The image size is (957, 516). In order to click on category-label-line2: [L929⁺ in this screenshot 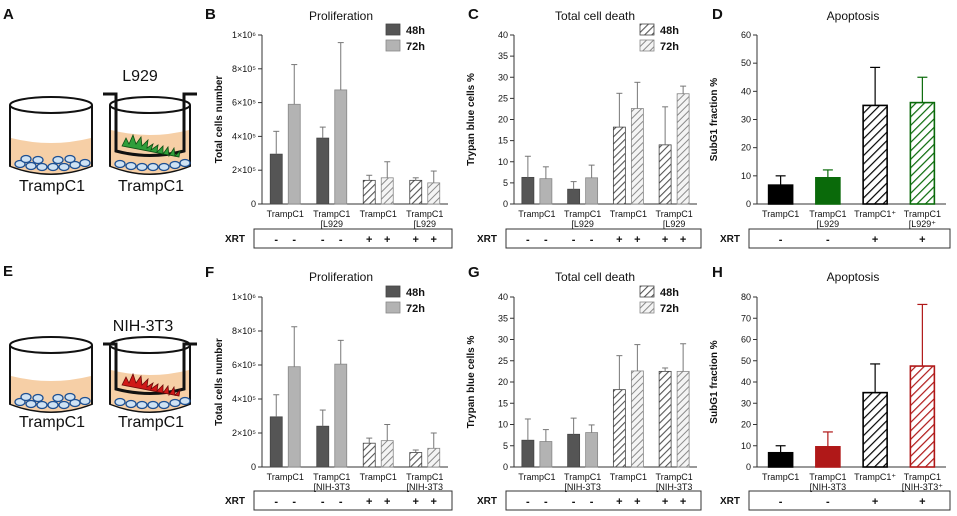, I will do `click(923, 224)`.